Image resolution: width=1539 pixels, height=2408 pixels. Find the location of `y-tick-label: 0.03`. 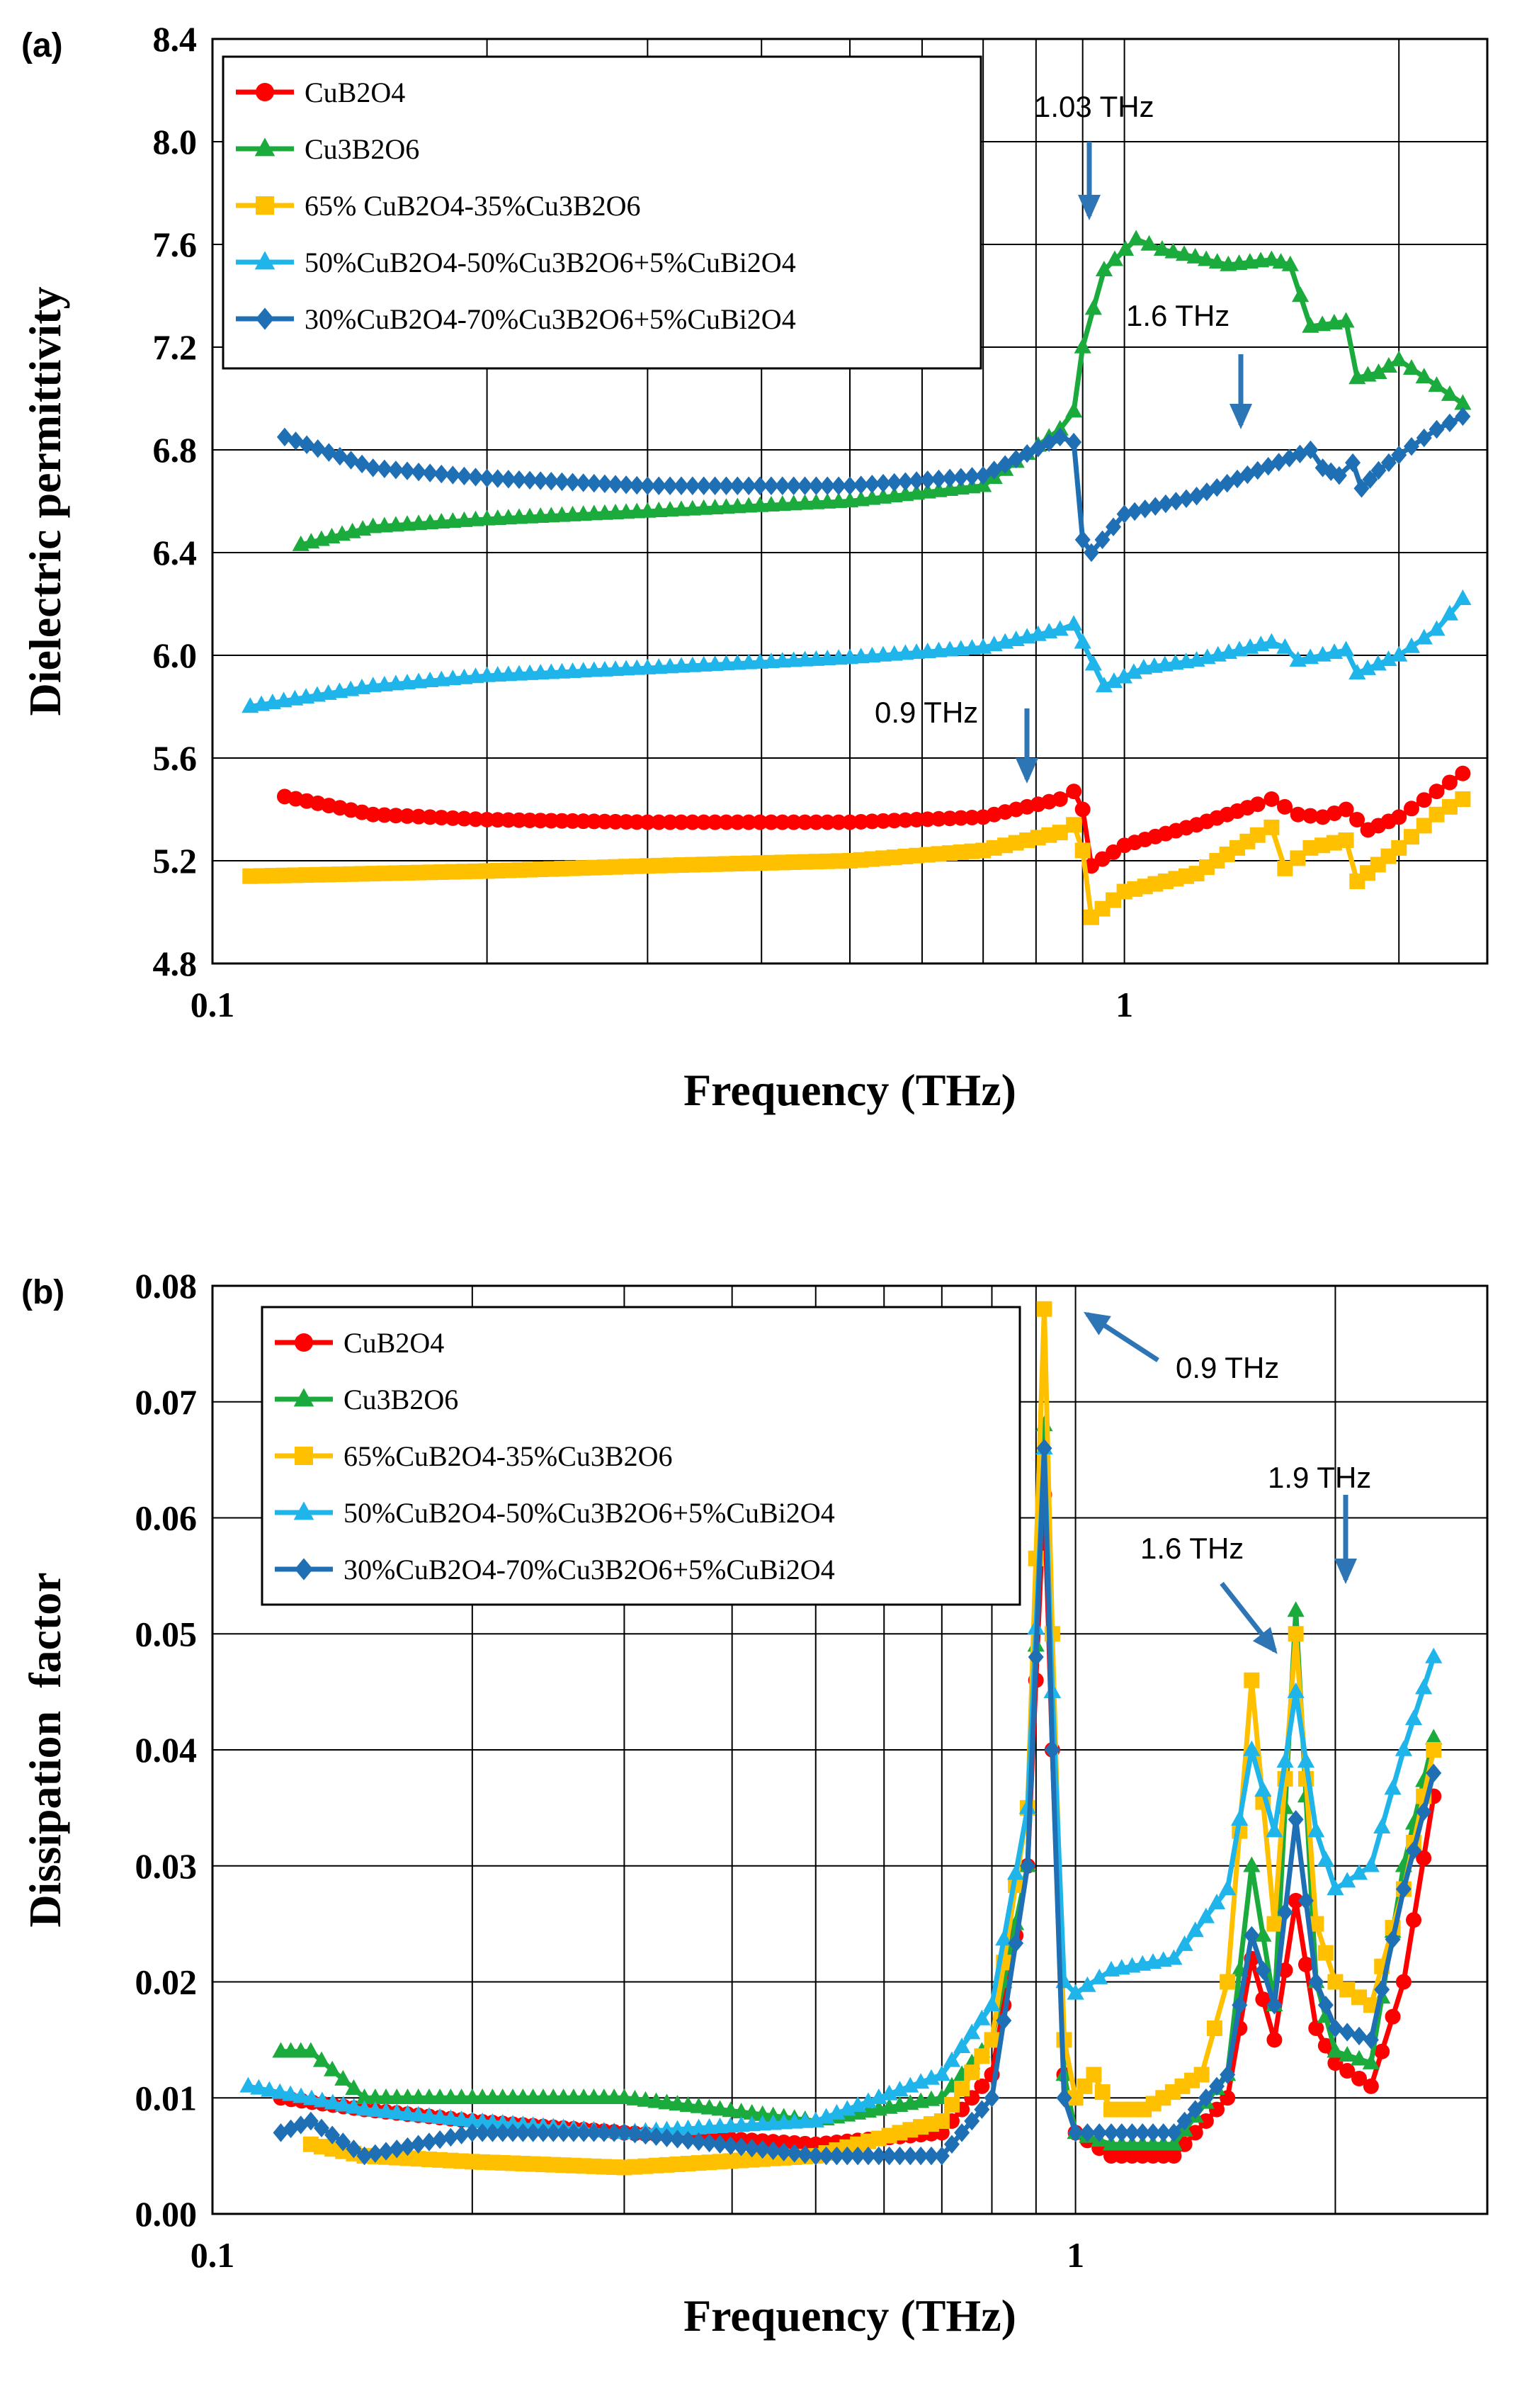

y-tick-label: 0.03 is located at coordinates (167, 1866).